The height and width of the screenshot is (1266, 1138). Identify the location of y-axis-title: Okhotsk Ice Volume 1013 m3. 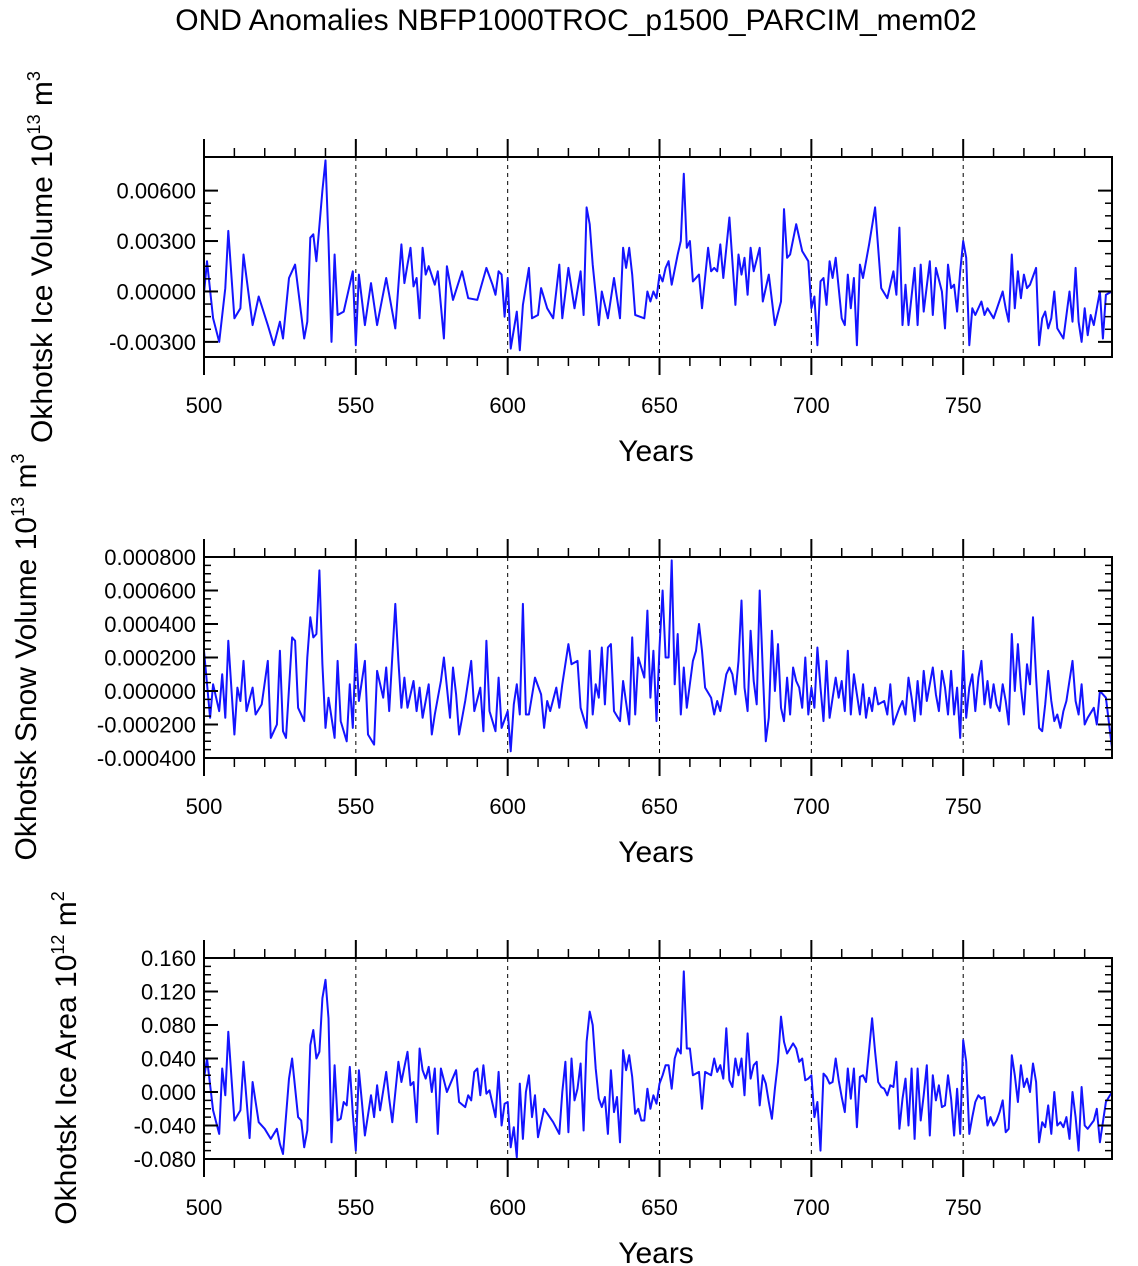
(41, 257).